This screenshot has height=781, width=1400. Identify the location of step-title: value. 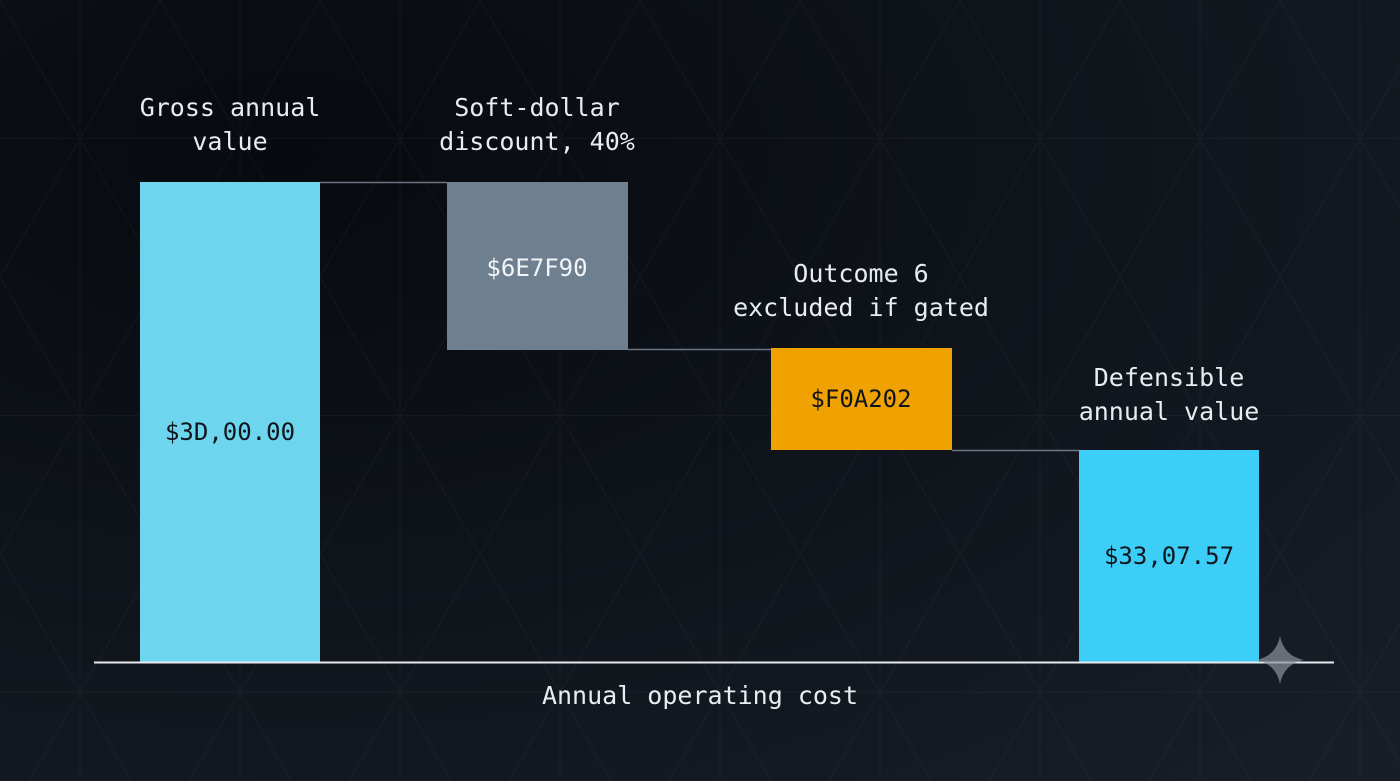
(229, 141).